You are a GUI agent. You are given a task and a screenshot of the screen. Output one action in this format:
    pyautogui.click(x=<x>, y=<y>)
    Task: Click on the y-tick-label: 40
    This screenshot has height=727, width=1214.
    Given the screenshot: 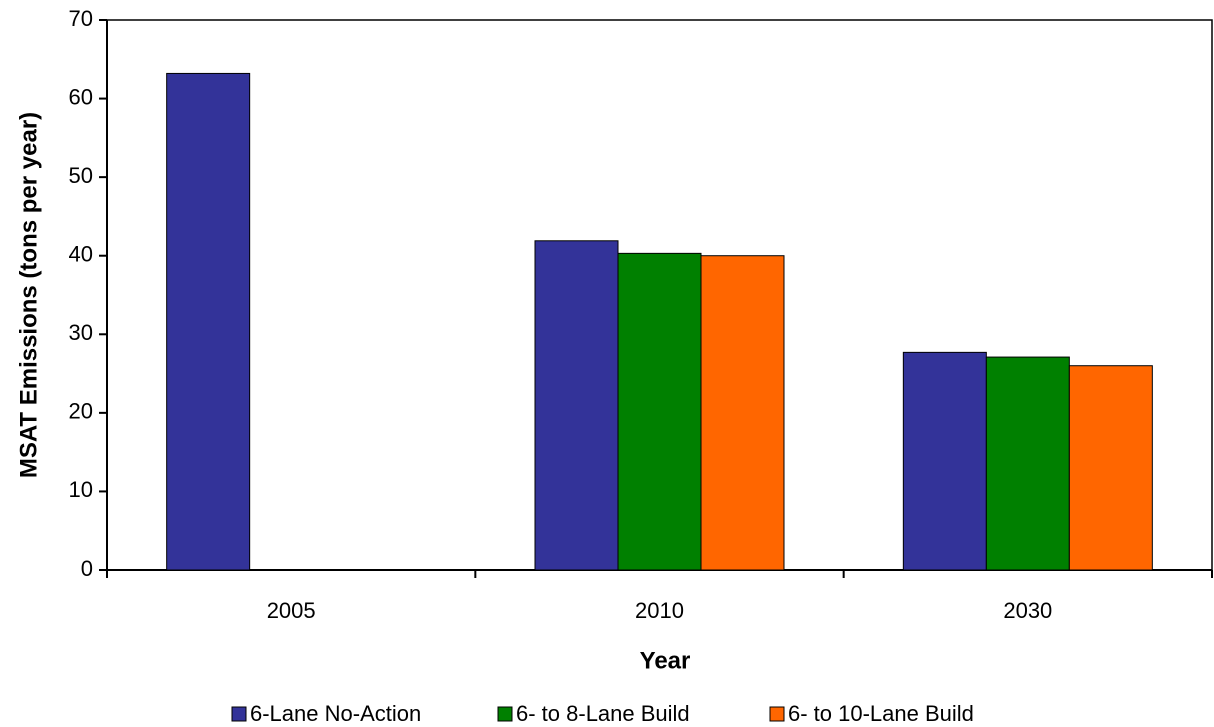 What is the action you would take?
    pyautogui.click(x=81, y=254)
    